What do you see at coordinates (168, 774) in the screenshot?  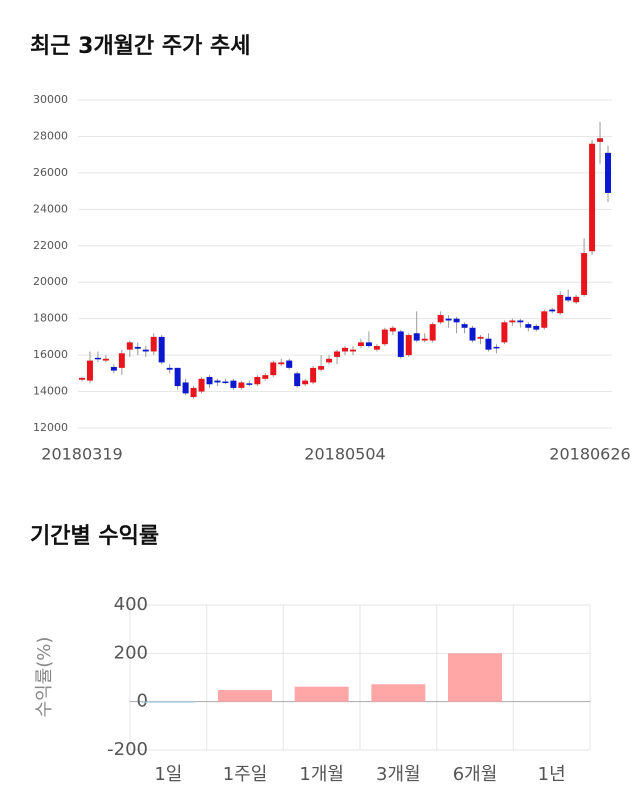 I see `x-tick-label: 1일` at bounding box center [168, 774].